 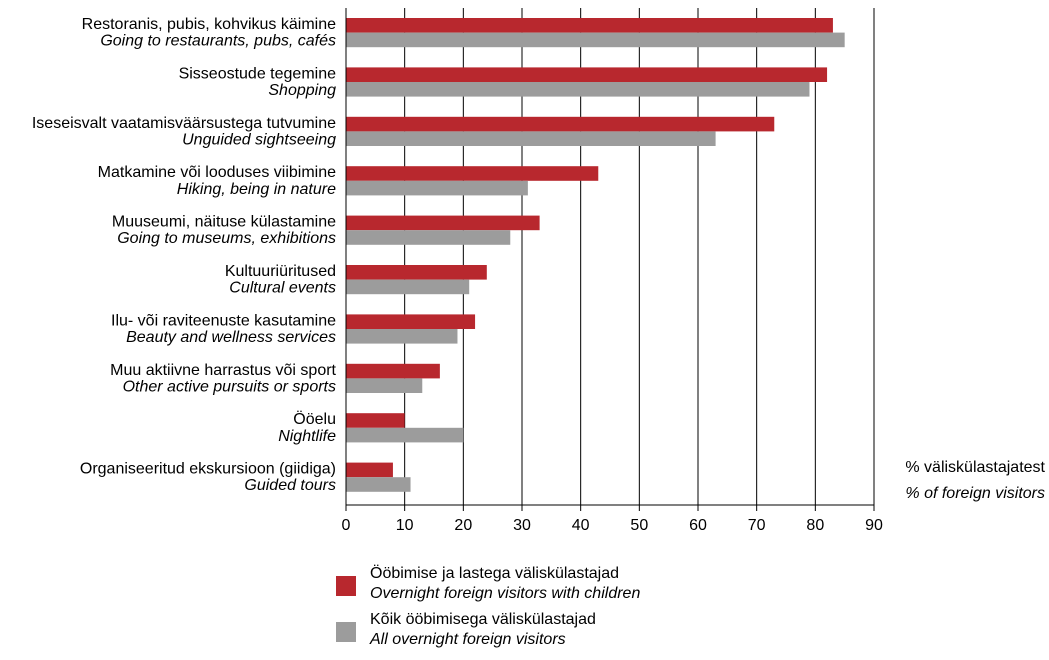 What do you see at coordinates (522, 525) in the screenshot?
I see `x-tick-label: 30` at bounding box center [522, 525].